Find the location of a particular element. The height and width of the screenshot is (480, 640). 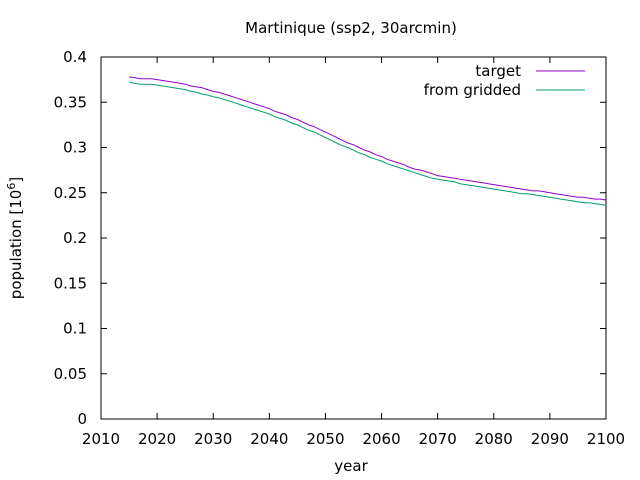

x-tick-label: 2020 is located at coordinates (157, 439).